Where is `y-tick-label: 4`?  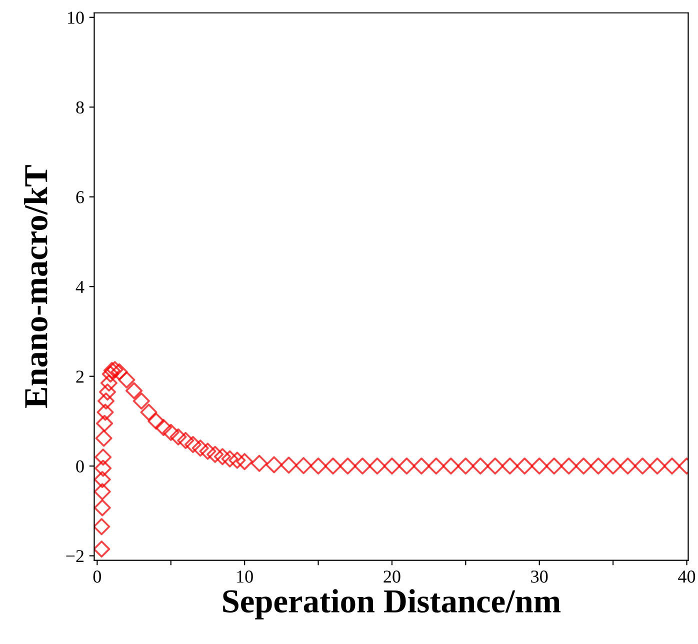
y-tick-label: 4 is located at coordinates (80, 286).